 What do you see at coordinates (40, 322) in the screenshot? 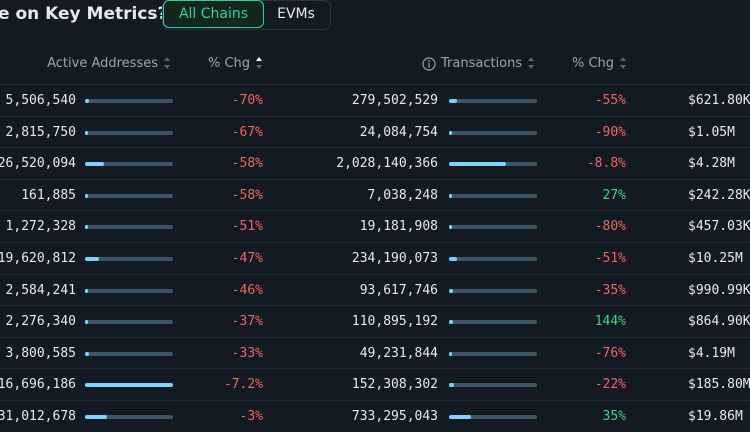
I see `active-addresses: 2,276,340` at bounding box center [40, 322].